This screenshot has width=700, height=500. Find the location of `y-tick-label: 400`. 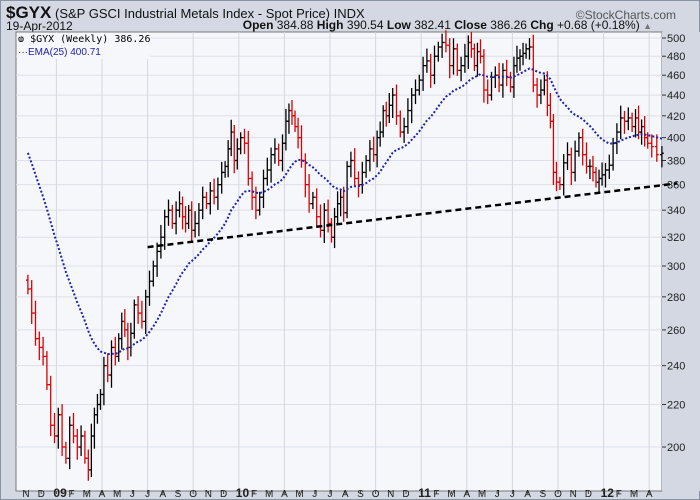

y-tick-label: 400 is located at coordinates (676, 139).